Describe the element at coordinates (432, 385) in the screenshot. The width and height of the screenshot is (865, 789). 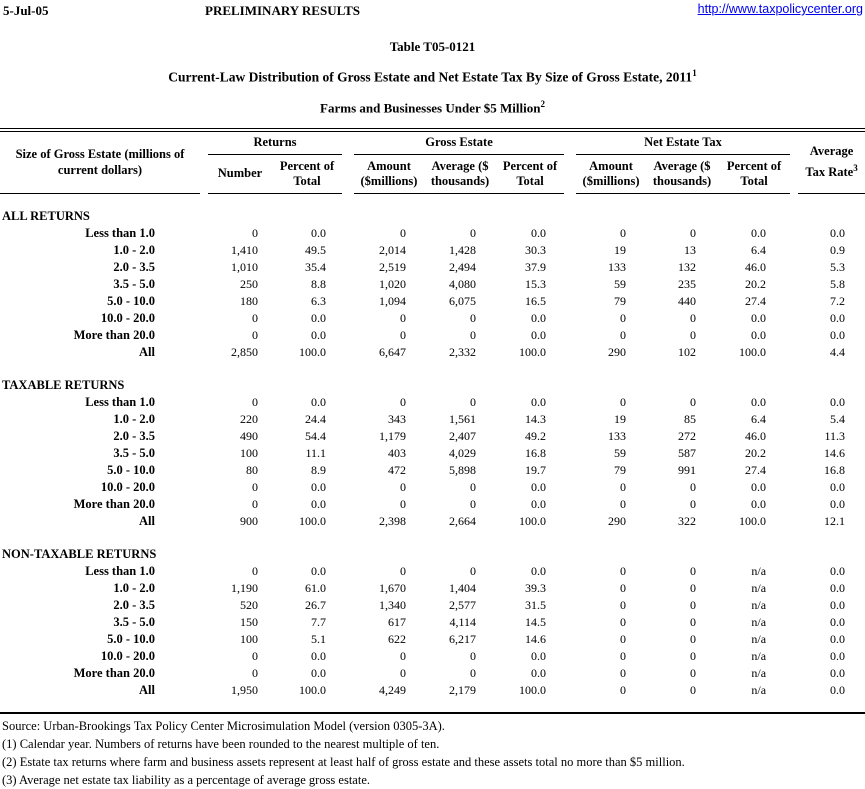
I see `section-header-row: TAXABLE RETURNS` at that location.